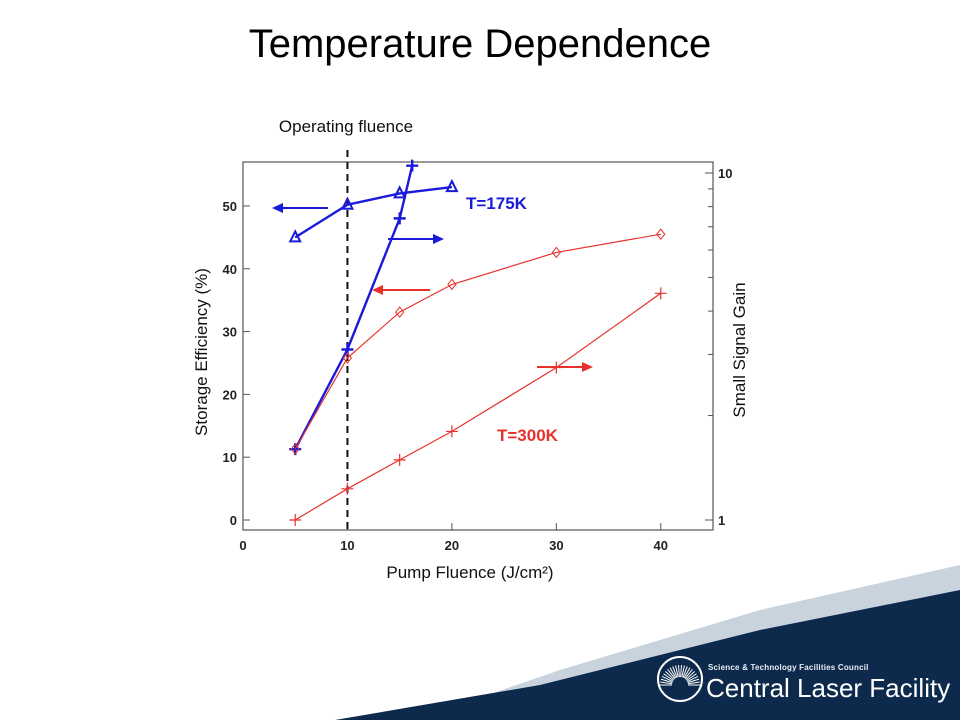 The height and width of the screenshot is (720, 960). What do you see at coordinates (346, 126) in the screenshot?
I see `operating-fluence-label: Operating fluence` at bounding box center [346, 126].